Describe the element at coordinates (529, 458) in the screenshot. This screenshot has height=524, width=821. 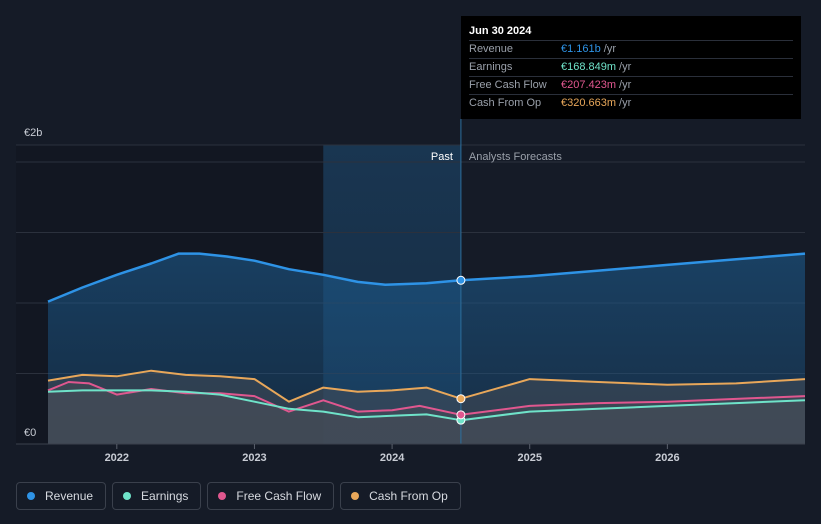
I see `x-tick-label: 2025` at that location.